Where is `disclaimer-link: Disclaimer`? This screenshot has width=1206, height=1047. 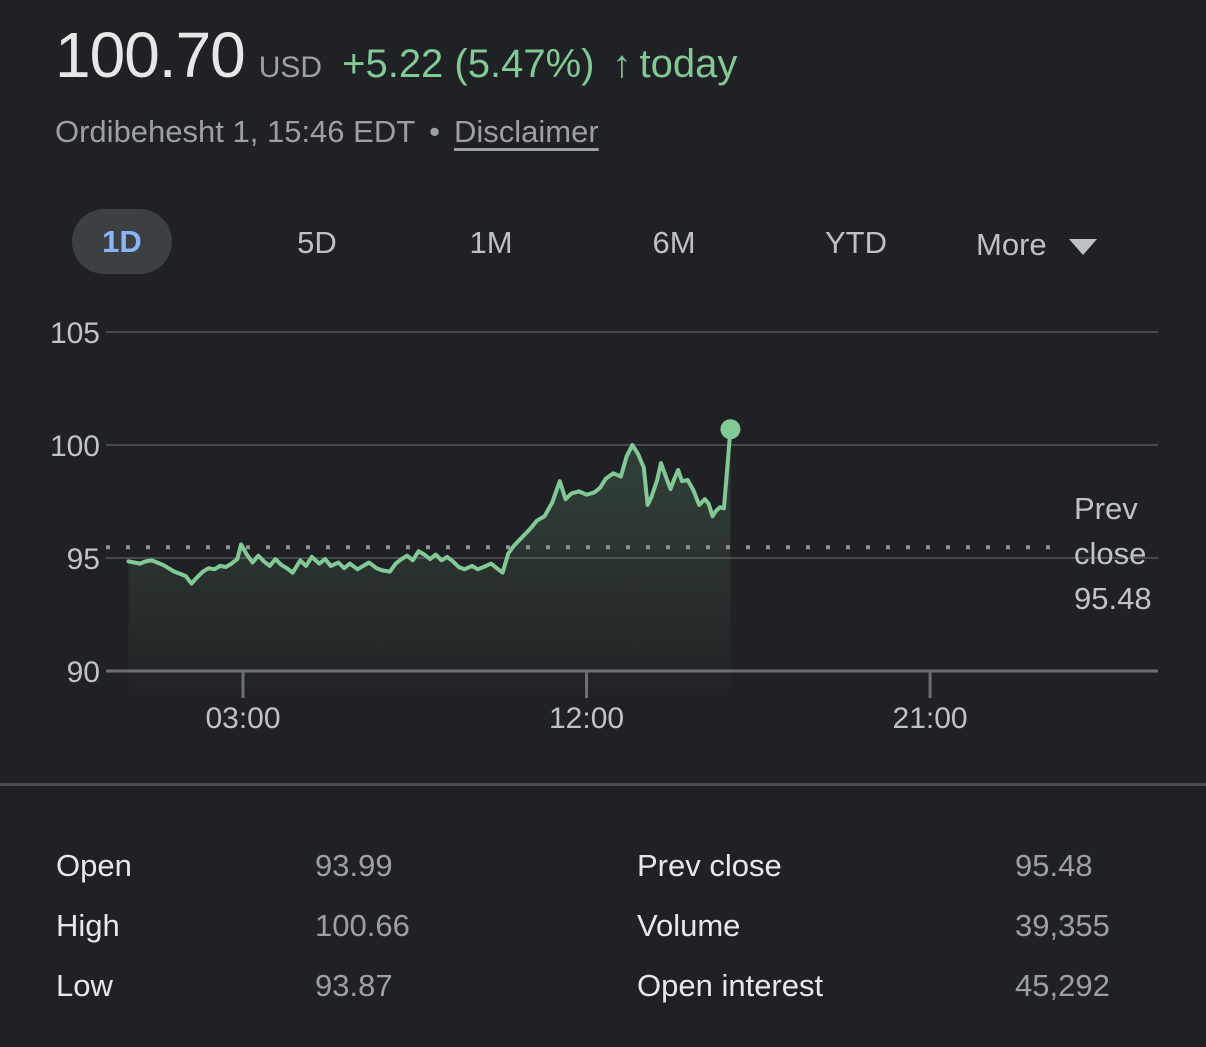
disclaimer-link: Disclaimer is located at coordinates (526, 131).